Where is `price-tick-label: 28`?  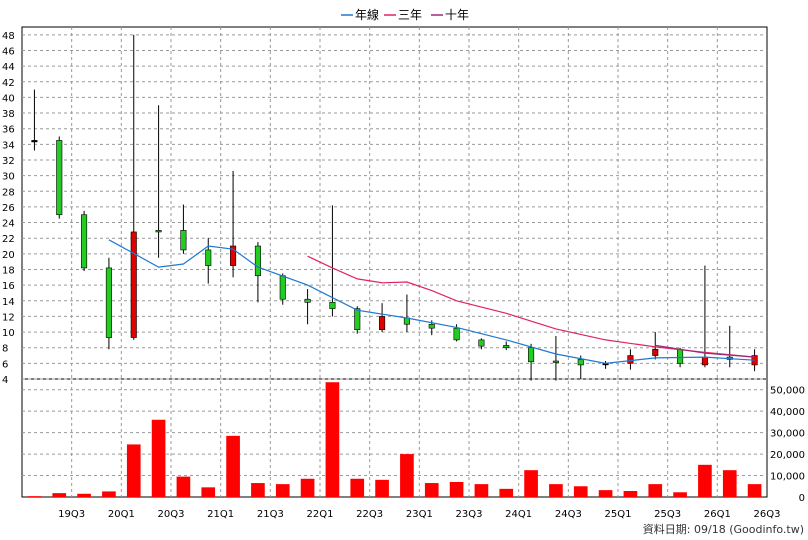 price-tick-label: 28 is located at coordinates (8, 192).